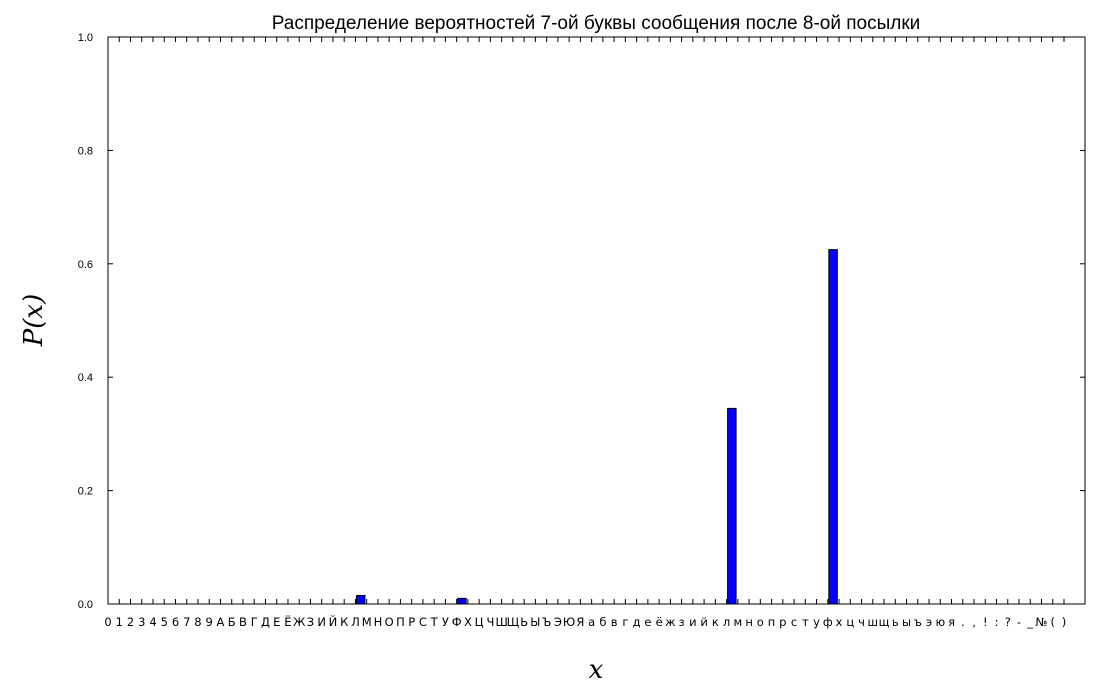  Describe the element at coordinates (974, 622) in the screenshot. I see `x-tick-label: ,` at that location.